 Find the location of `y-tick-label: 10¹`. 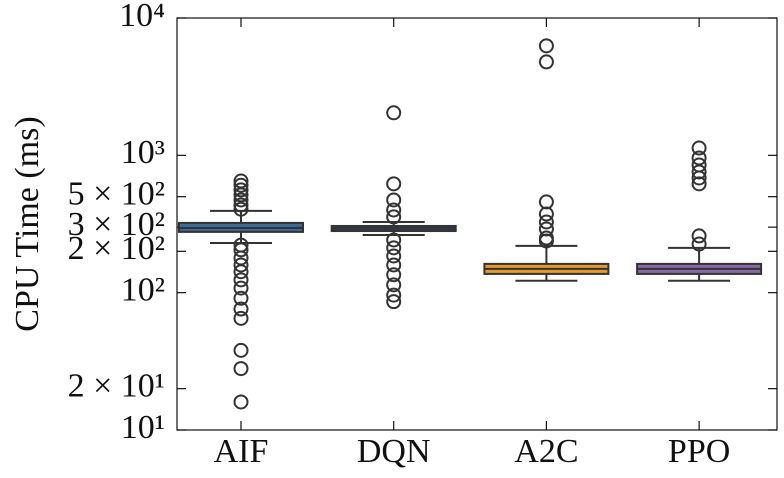

y-tick-label: 10¹ is located at coordinates (143, 427).